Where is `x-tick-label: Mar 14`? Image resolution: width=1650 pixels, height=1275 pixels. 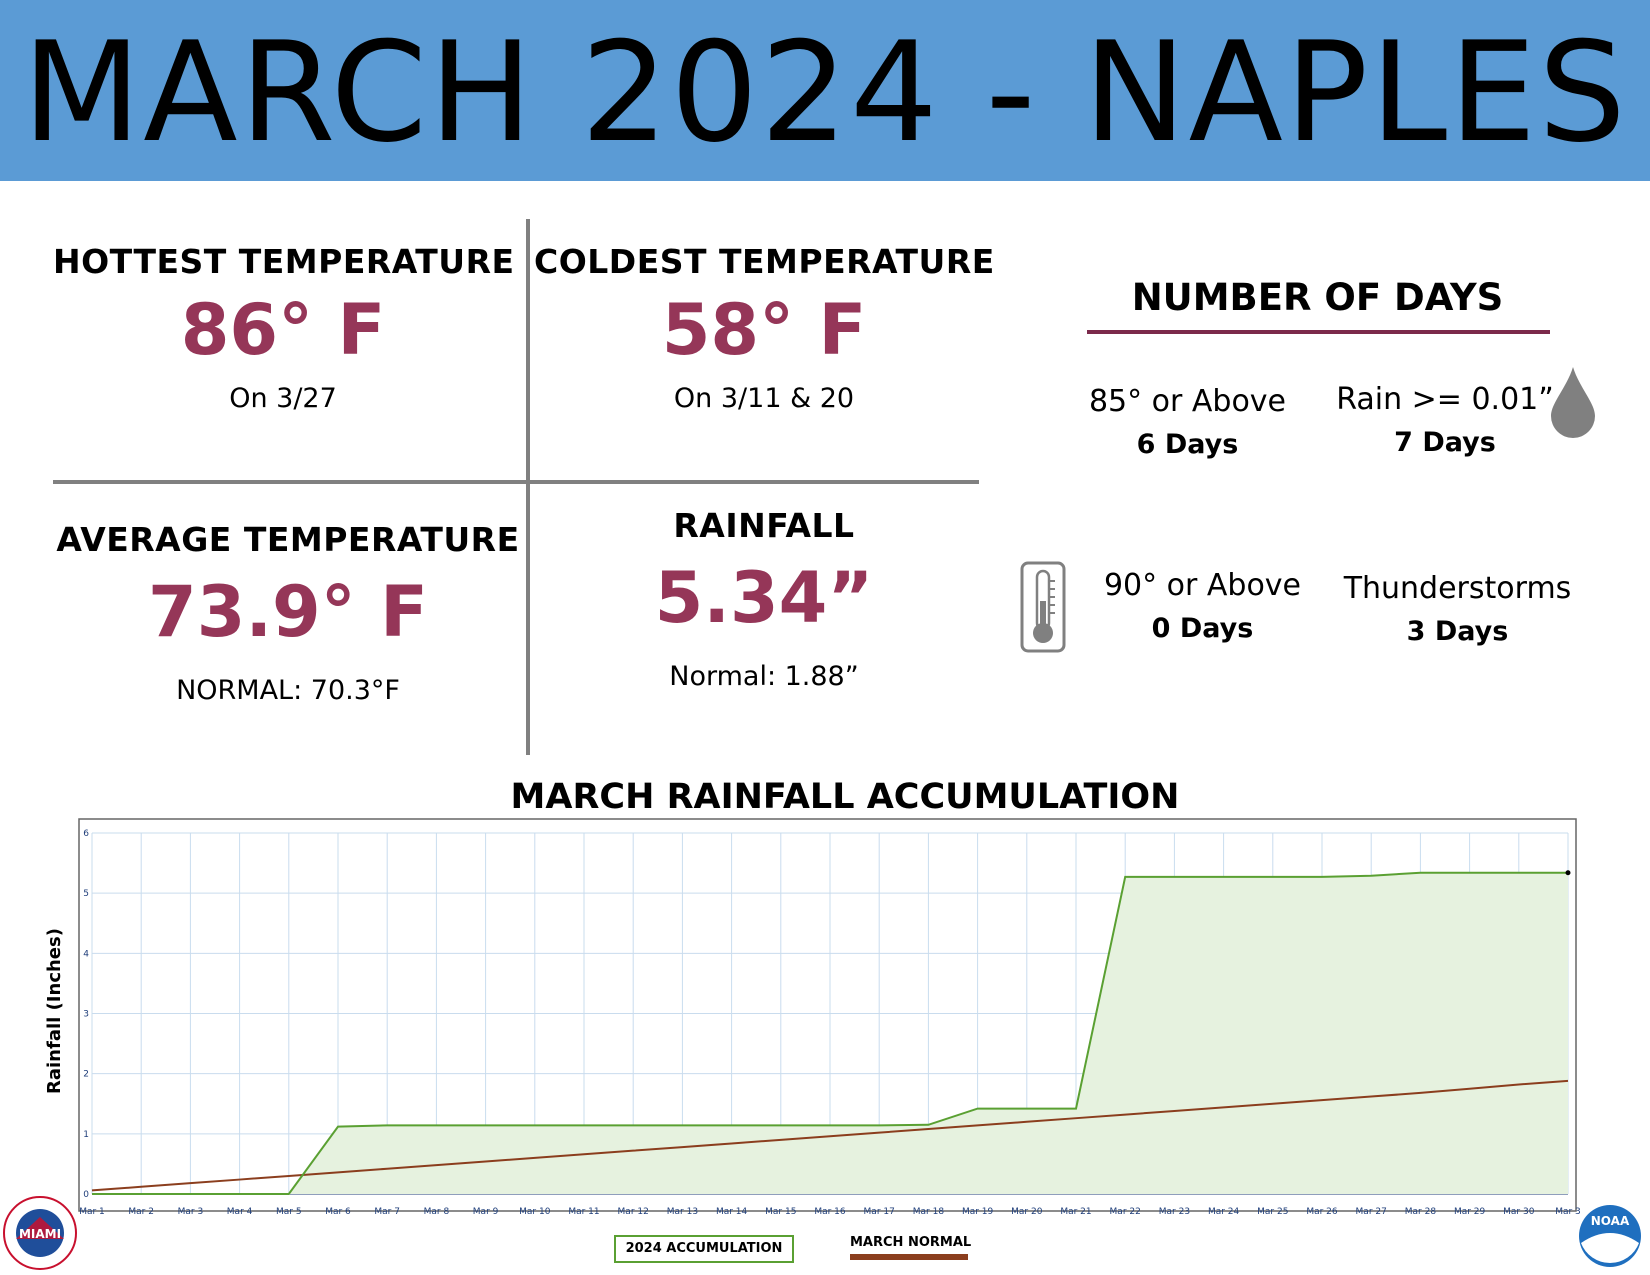 x-tick-label: Mar 14 is located at coordinates (732, 1212).